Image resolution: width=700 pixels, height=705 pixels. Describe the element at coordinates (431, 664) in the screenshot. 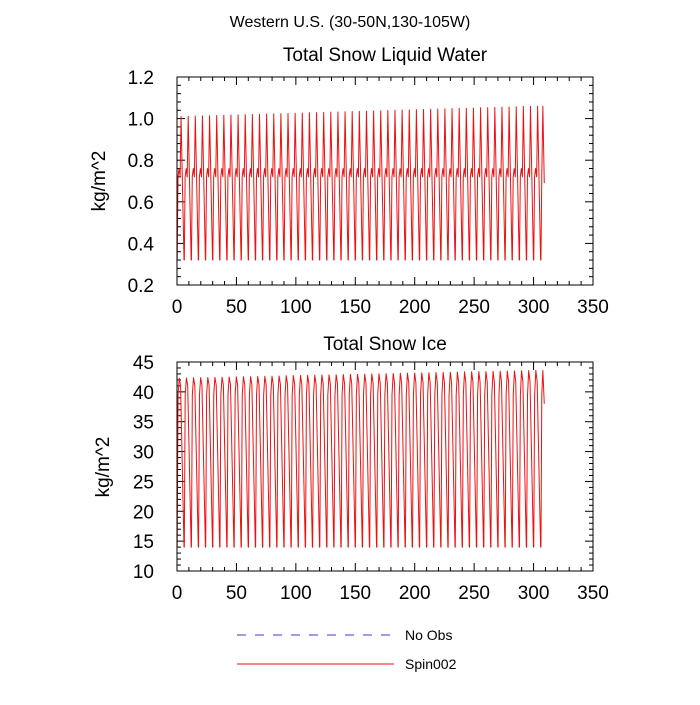

I see `legend-label-spin002: Spin002` at that location.